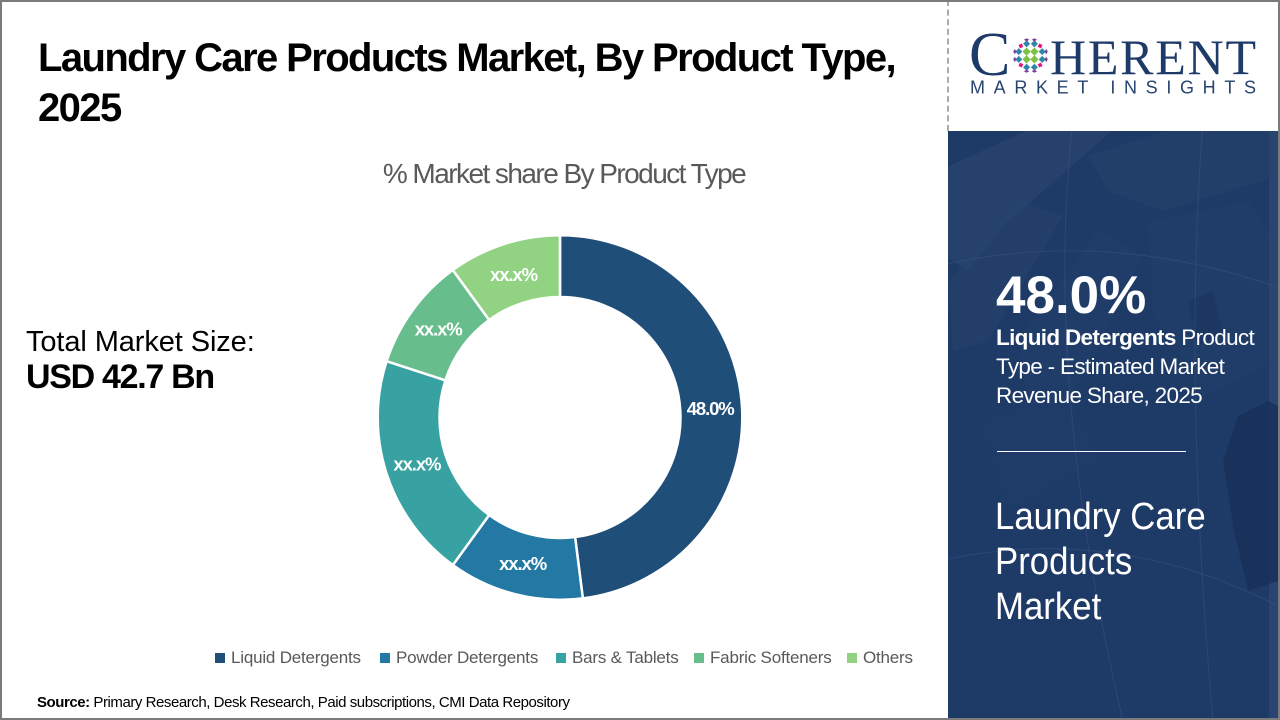 The width and height of the screenshot is (1280, 720). What do you see at coordinates (989, 58) in the screenshot?
I see `svg-text: C` at bounding box center [989, 58].